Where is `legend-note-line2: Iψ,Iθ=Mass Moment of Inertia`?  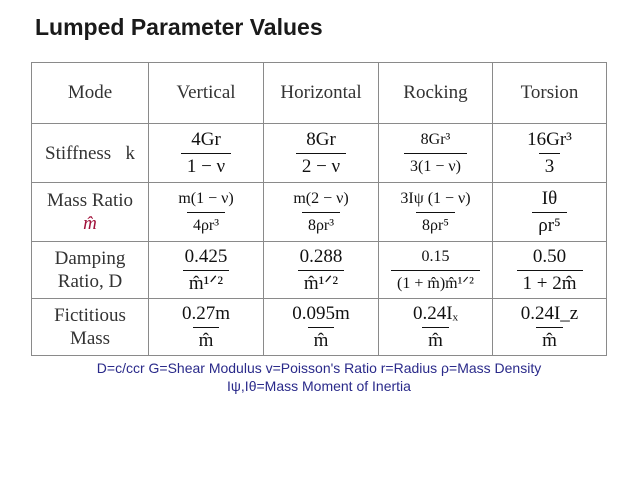
legend-note-line2: Iψ,Iθ=Mass Moment of Inertia is located at coordinates (319, 386).